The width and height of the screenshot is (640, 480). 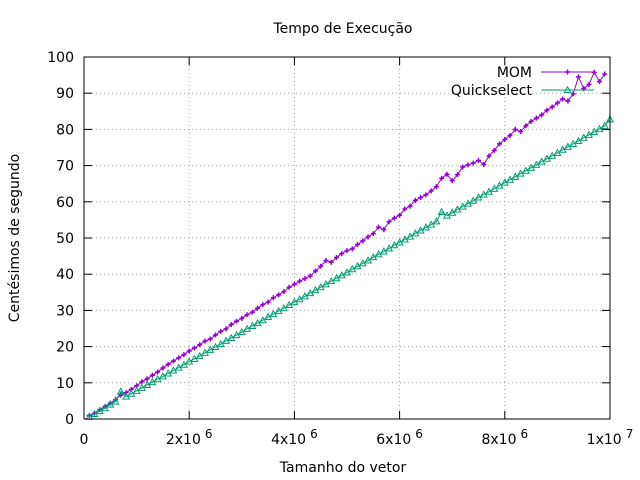 What do you see at coordinates (343, 468) in the screenshot?
I see `x-axis-label: Tamanho do vetor` at bounding box center [343, 468].